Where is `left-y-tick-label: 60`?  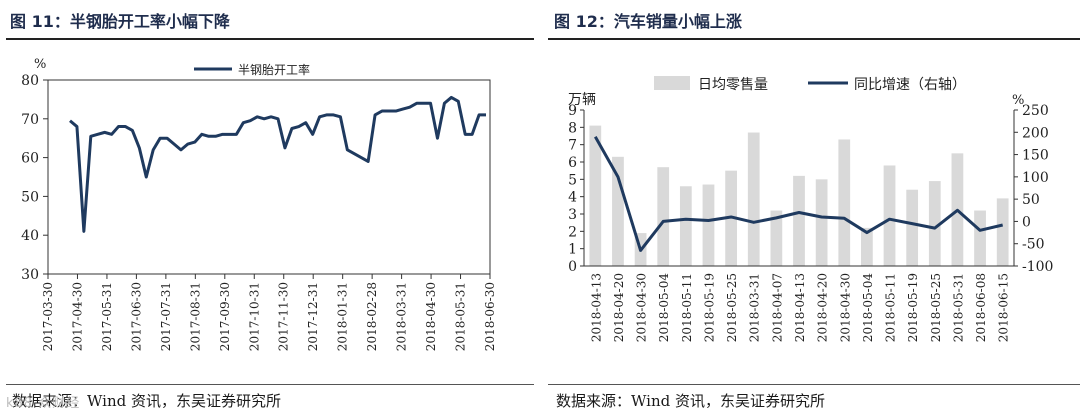
left-y-tick-label: 60 is located at coordinates (30, 159).